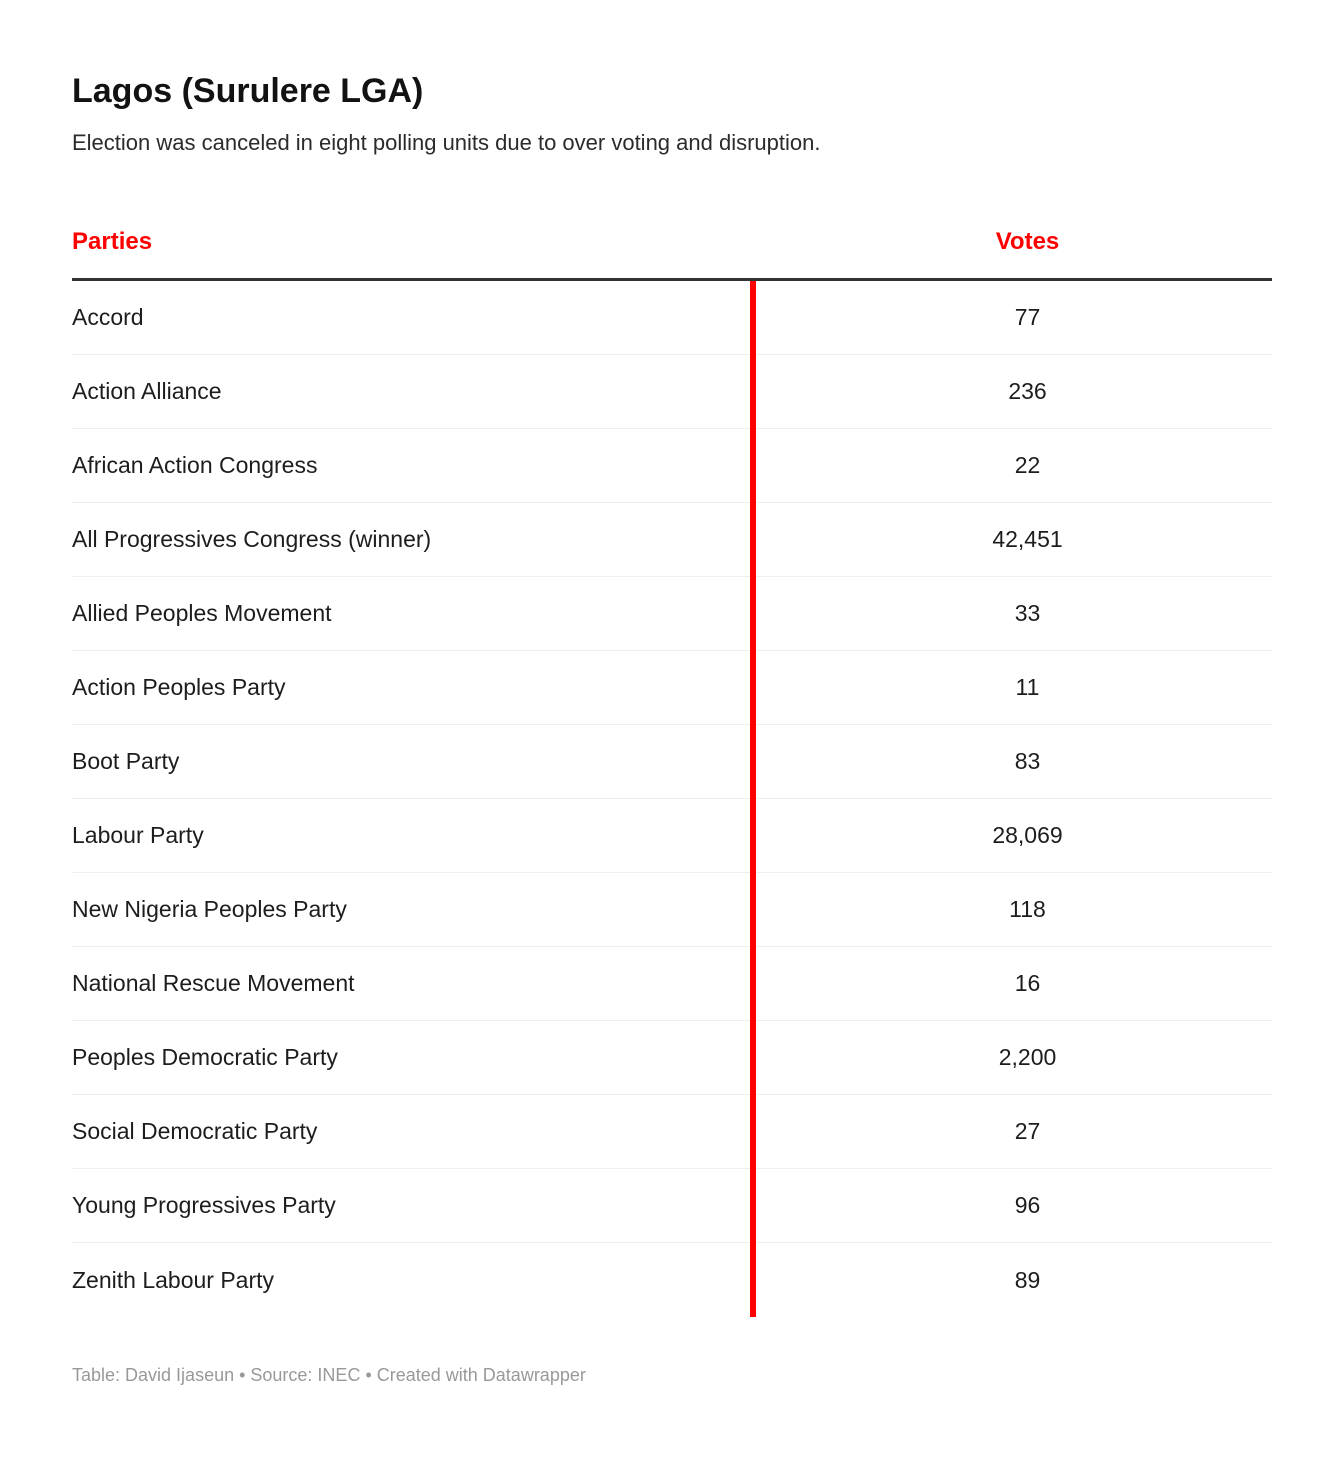 This screenshot has width=1344, height=1460. Describe the element at coordinates (672, 688) in the screenshot. I see `table-row: Action Peoples Party 11` at that location.